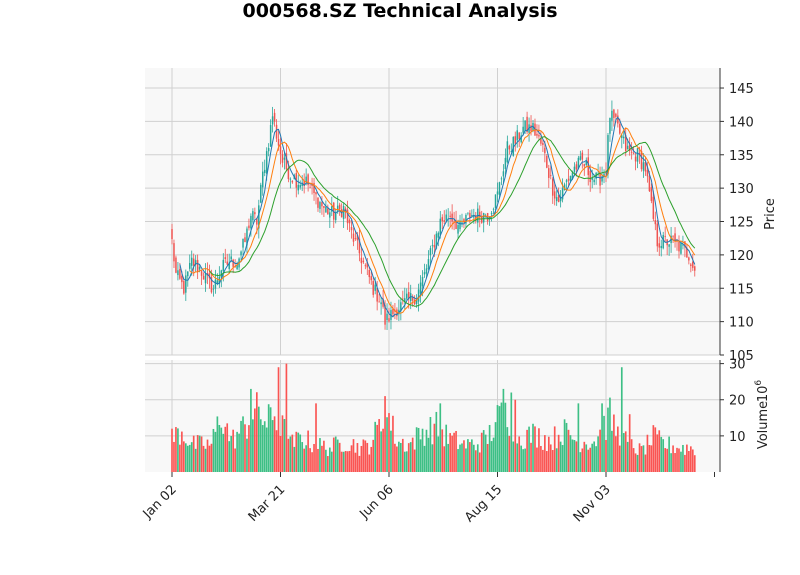  I want to click on price-tick-label: 115, so click(741, 289).